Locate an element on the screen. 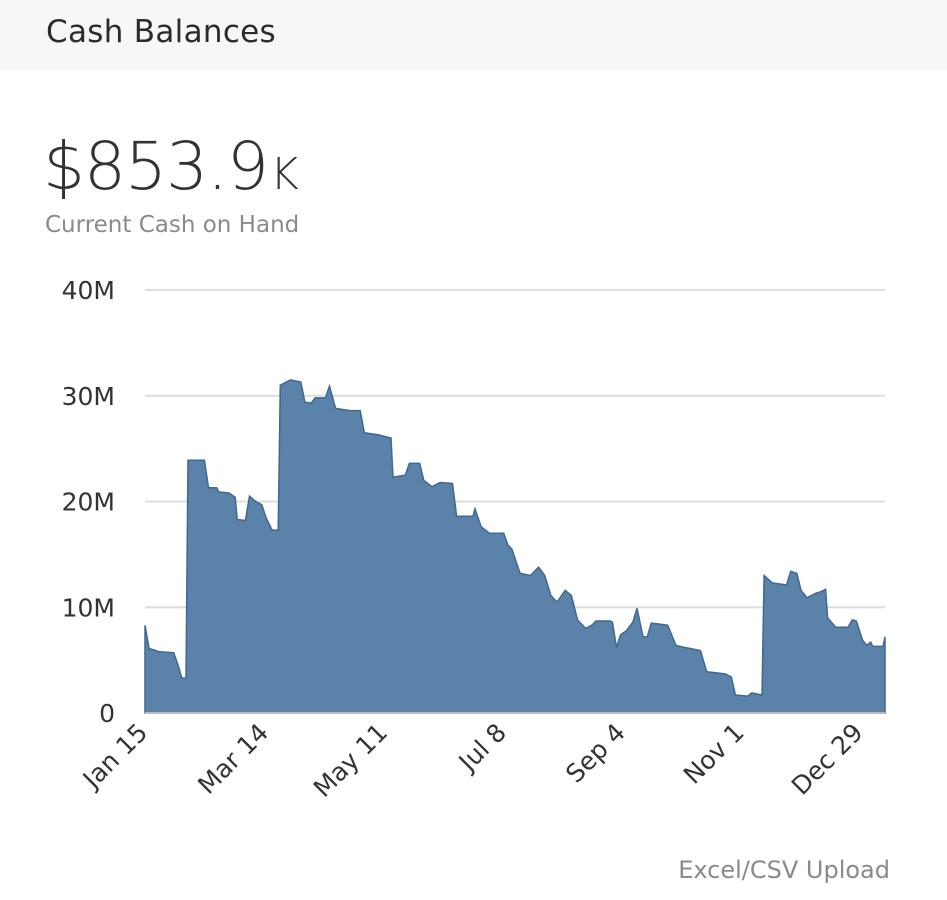 The height and width of the screenshot is (900, 947). x-tick-label: Mar 14 is located at coordinates (233, 759).